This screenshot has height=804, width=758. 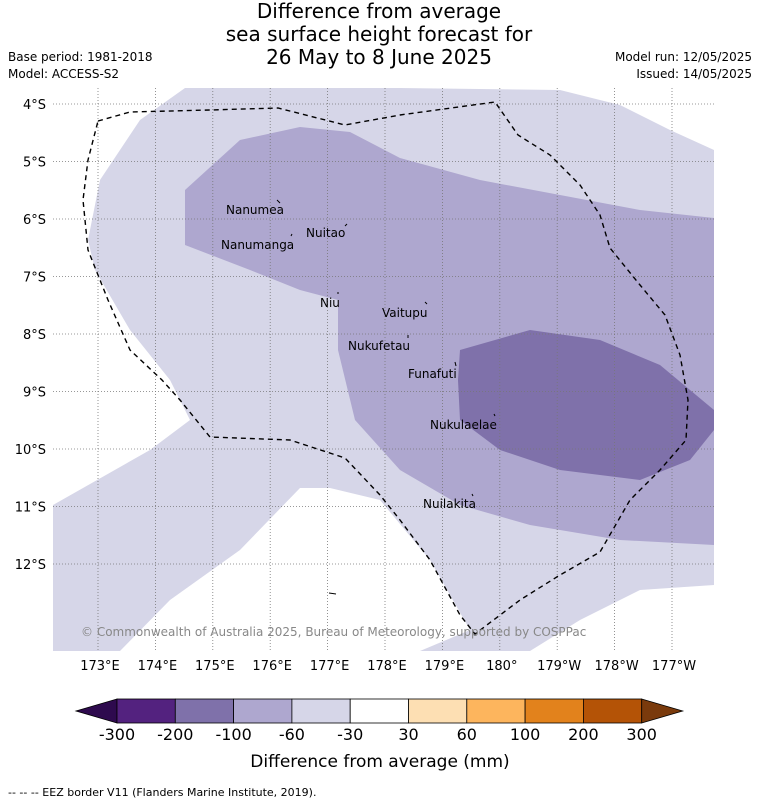 What do you see at coordinates (30, 450) in the screenshot?
I see `lat-label: 10°S` at bounding box center [30, 450].